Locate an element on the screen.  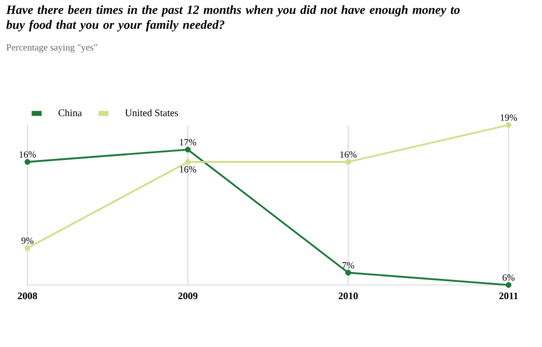
chart-title: Have there been times in the past 12 months when you did not have enough money to buy food that you or your family needed? is located at coordinates (233, 18).